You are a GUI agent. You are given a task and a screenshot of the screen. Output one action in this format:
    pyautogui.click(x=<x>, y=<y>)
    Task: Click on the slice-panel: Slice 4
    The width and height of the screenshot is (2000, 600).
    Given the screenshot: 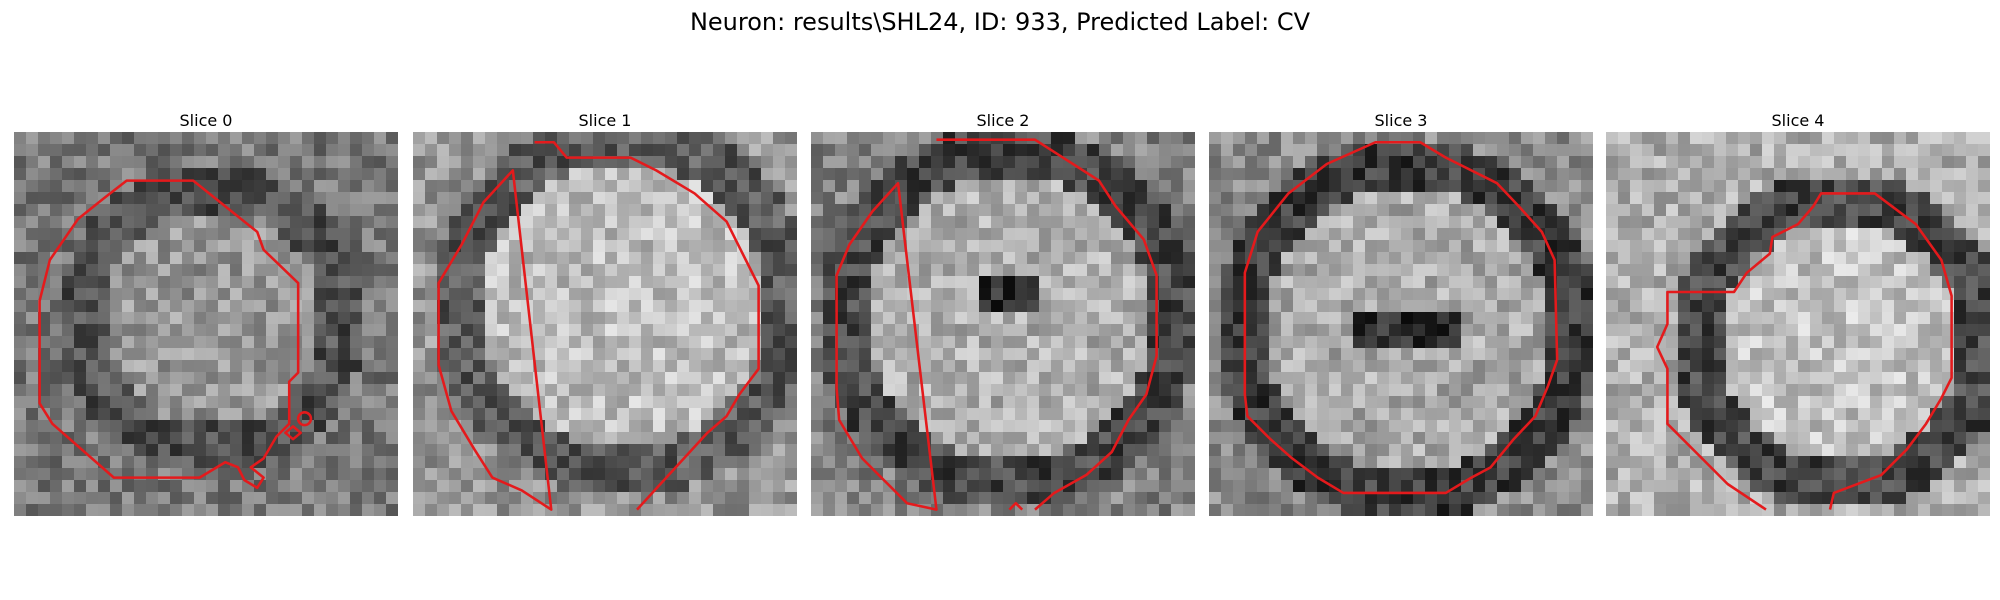 What is the action you would take?
    pyautogui.click(x=1798, y=313)
    